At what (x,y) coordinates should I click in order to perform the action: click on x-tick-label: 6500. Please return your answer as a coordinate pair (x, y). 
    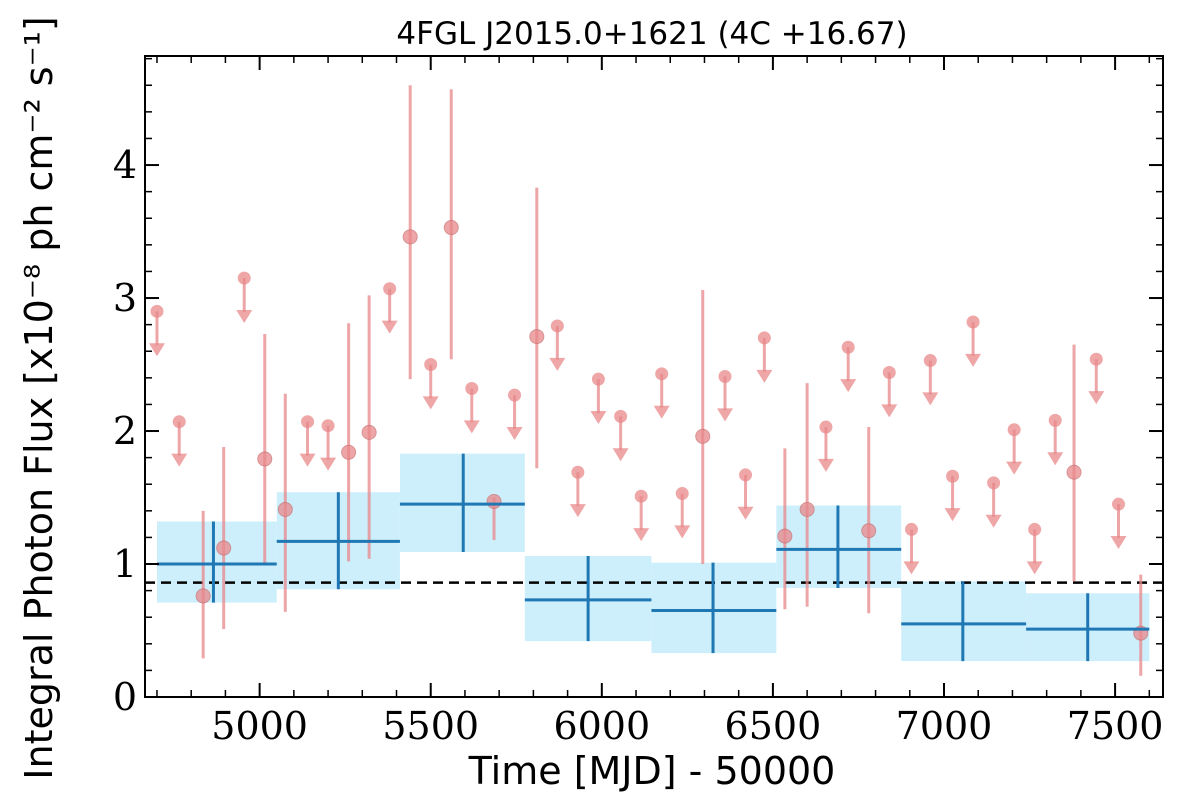
    Looking at the image, I should click on (773, 726).